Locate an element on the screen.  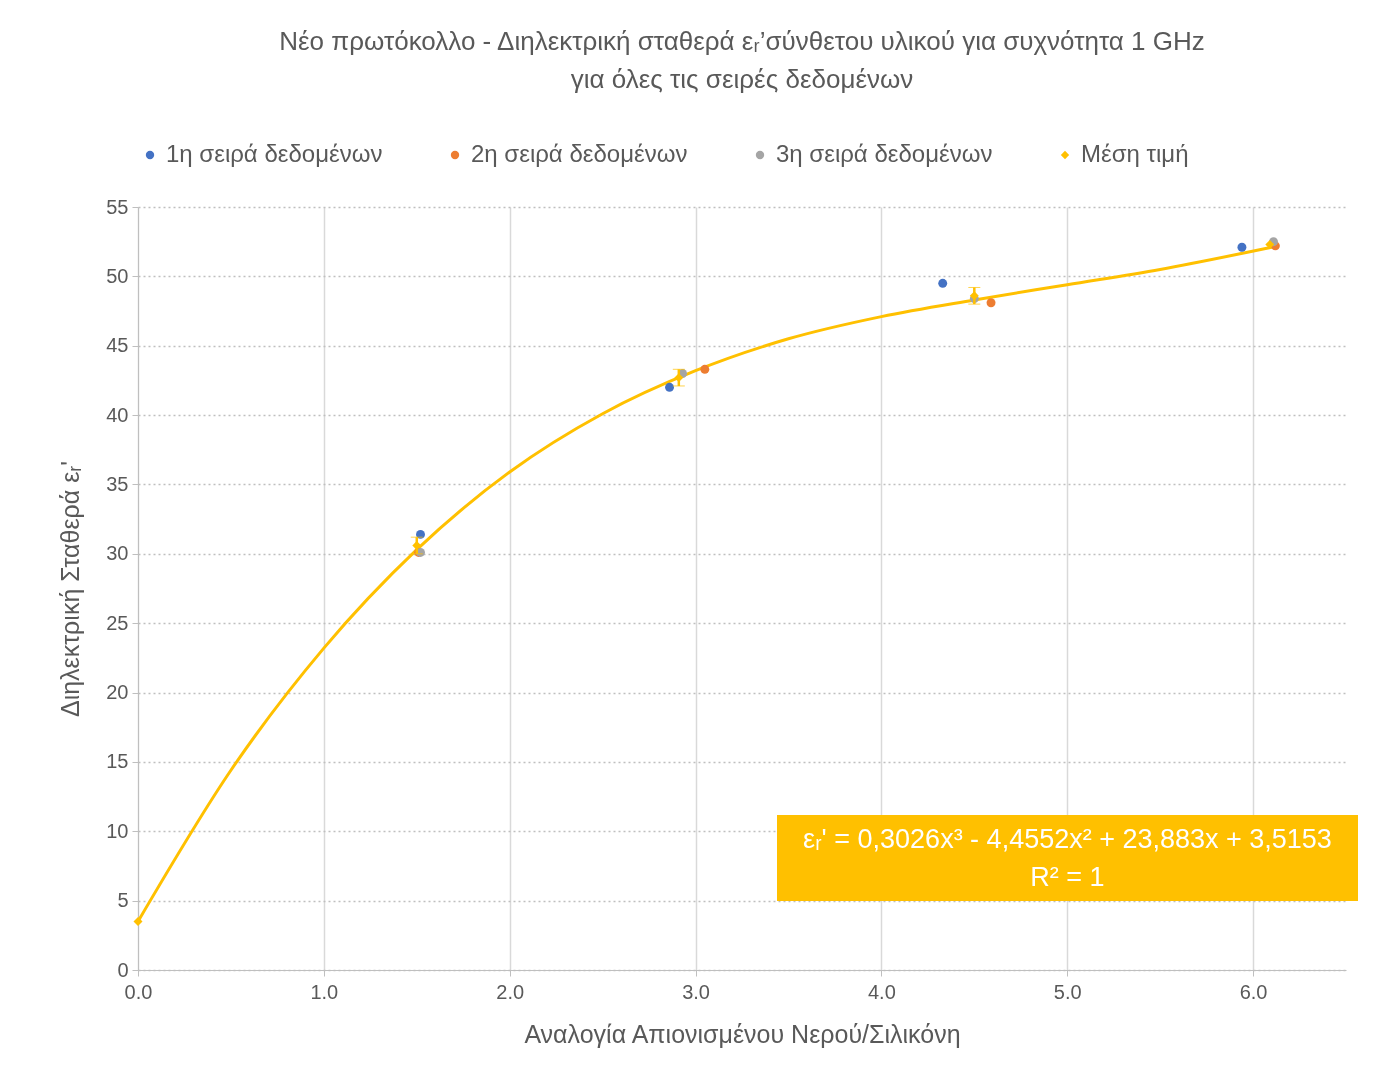
y-tick-label: 40 is located at coordinates (117, 414).